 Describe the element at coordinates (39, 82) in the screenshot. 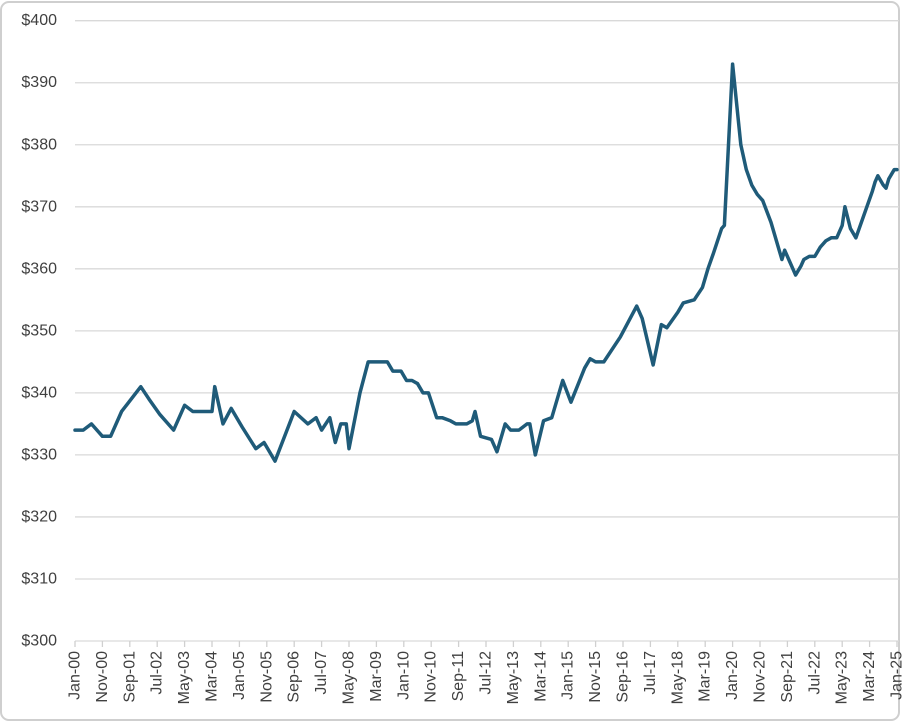

I see `y-axis-label: $390` at that location.